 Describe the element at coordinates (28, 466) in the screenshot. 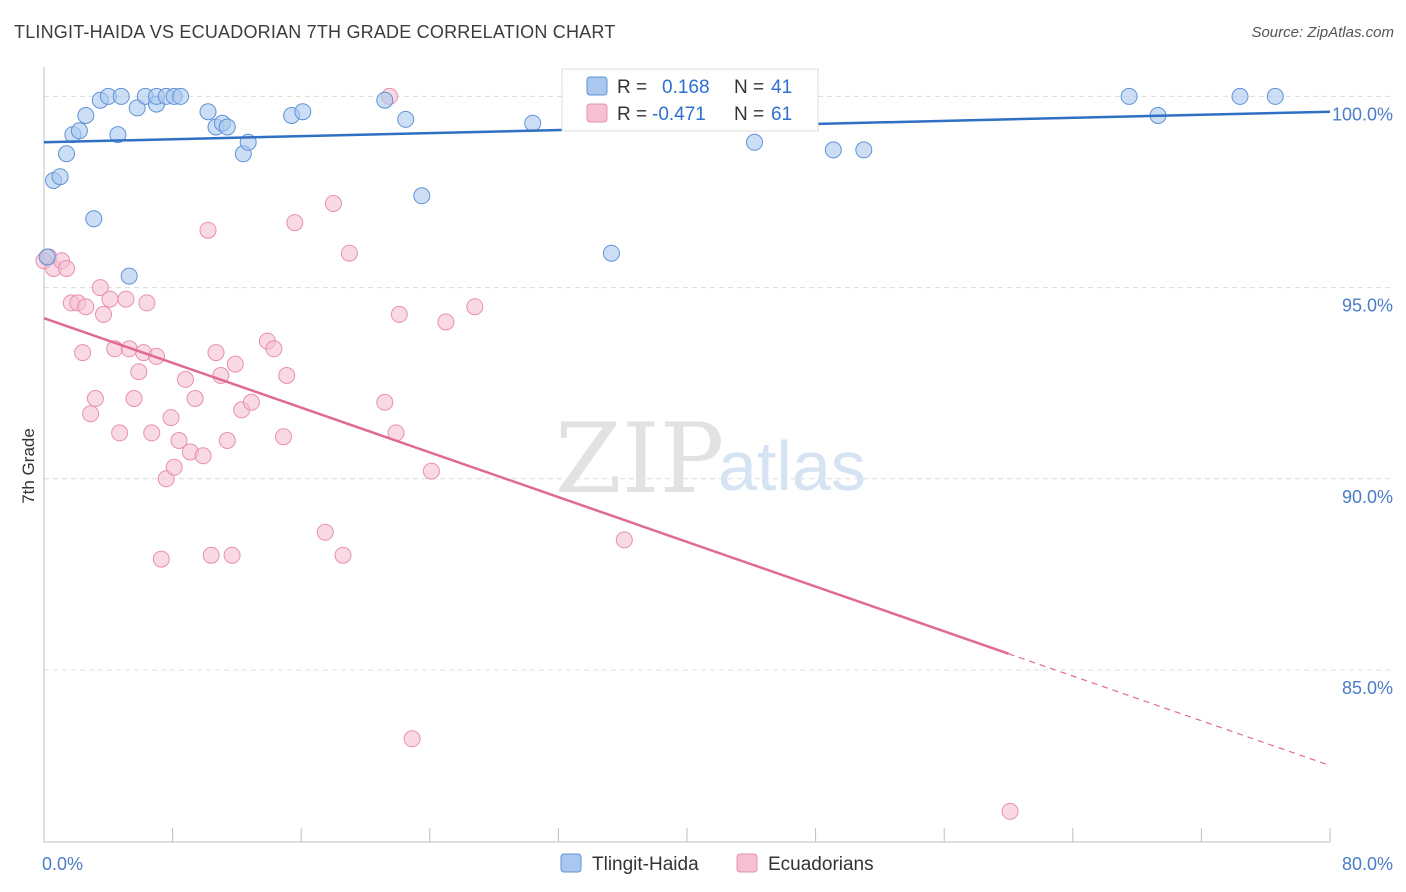

I see `y-axis-label: 7th Grade` at that location.